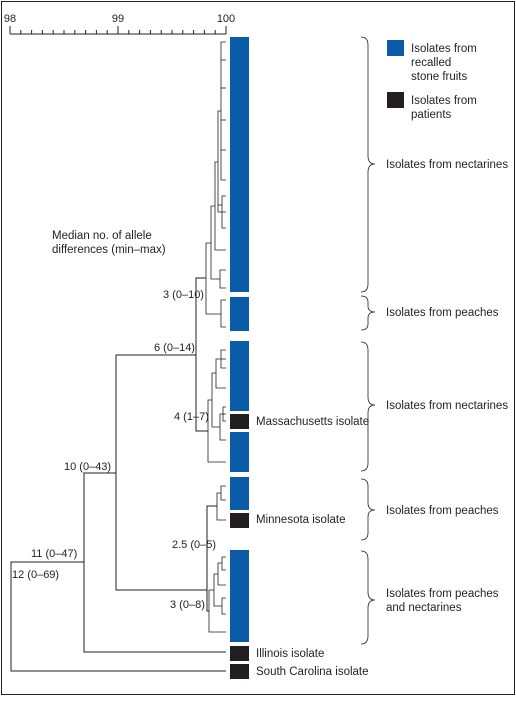 The image size is (516, 701). What do you see at coordinates (301, 520) in the screenshot?
I see `isolate-label-minnesota: Minnesota isolate` at bounding box center [301, 520].